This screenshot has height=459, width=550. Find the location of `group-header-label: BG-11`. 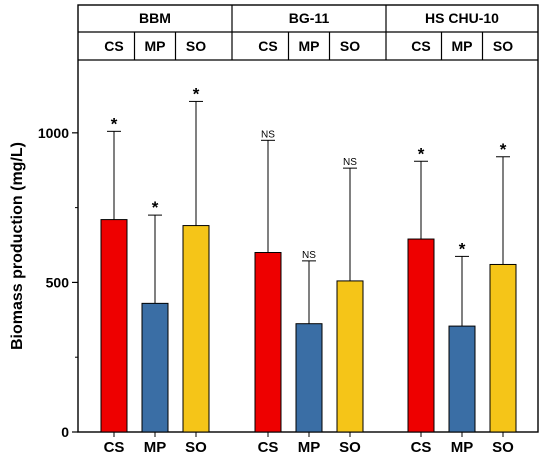

group-header-label: BG-11 is located at coordinates (309, 18).